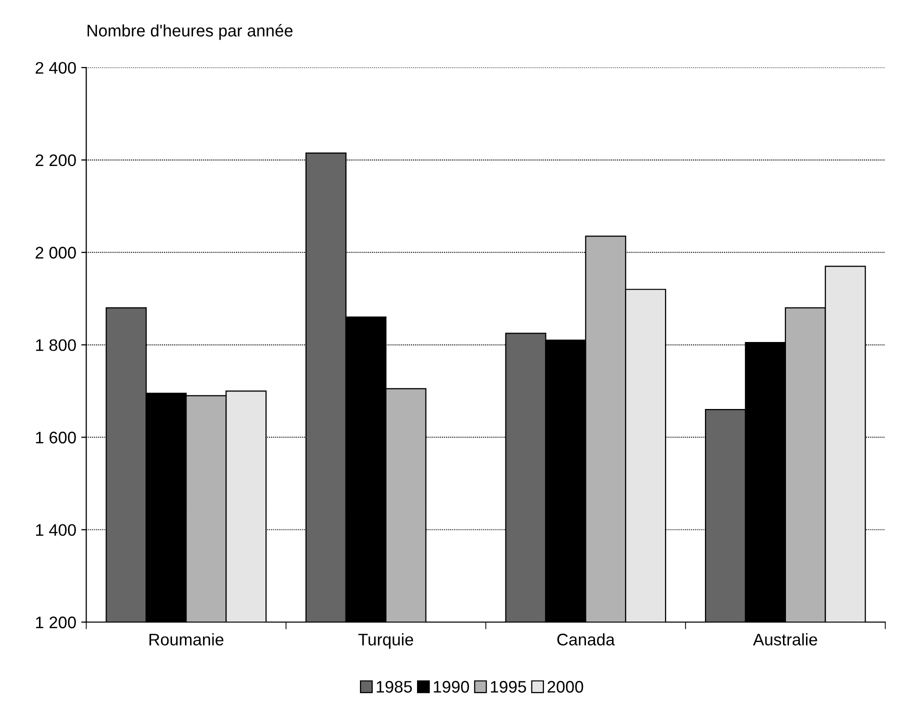 The width and height of the screenshot is (908, 711). What do you see at coordinates (56, 160) in the screenshot?
I see `y-tick-label: 2 200` at bounding box center [56, 160].